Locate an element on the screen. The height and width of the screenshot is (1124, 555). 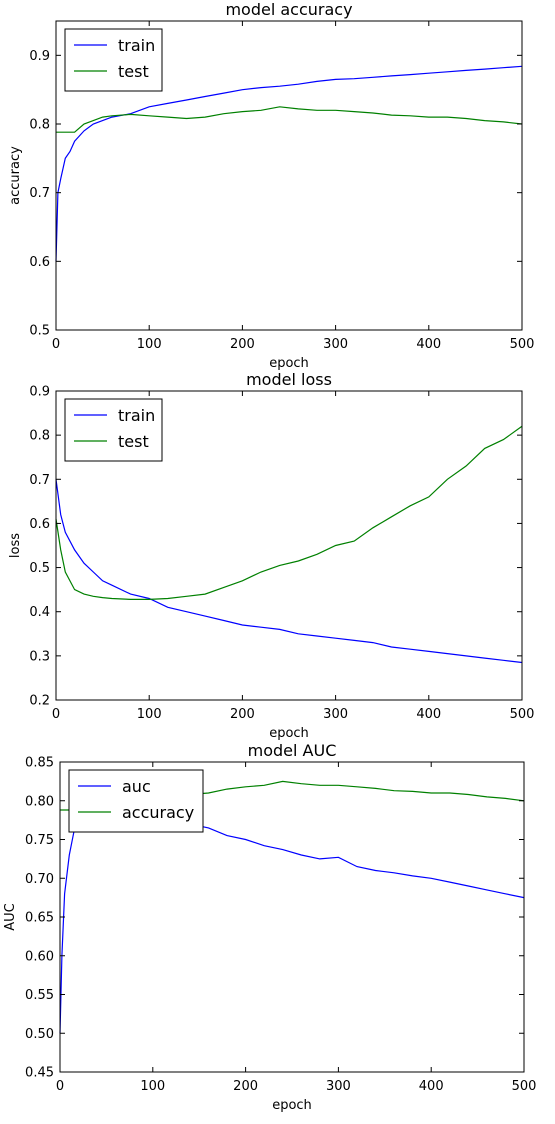
y-tick-label: 0.55 is located at coordinates (39, 995).